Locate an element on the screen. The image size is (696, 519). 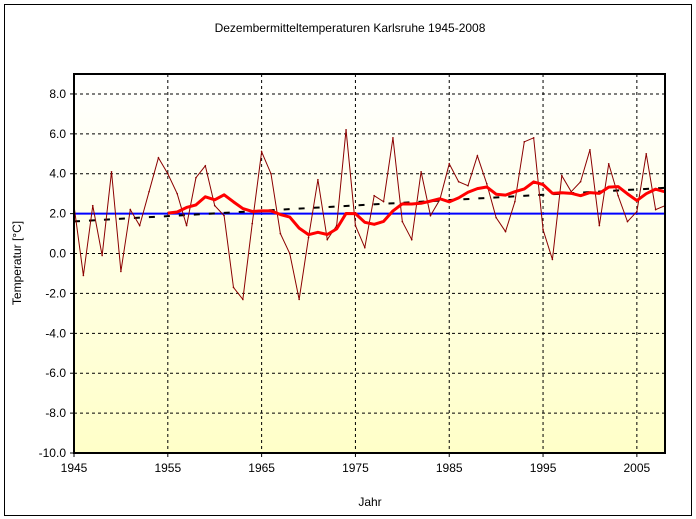
y-tick-label: -8.0 is located at coordinates (55, 413).